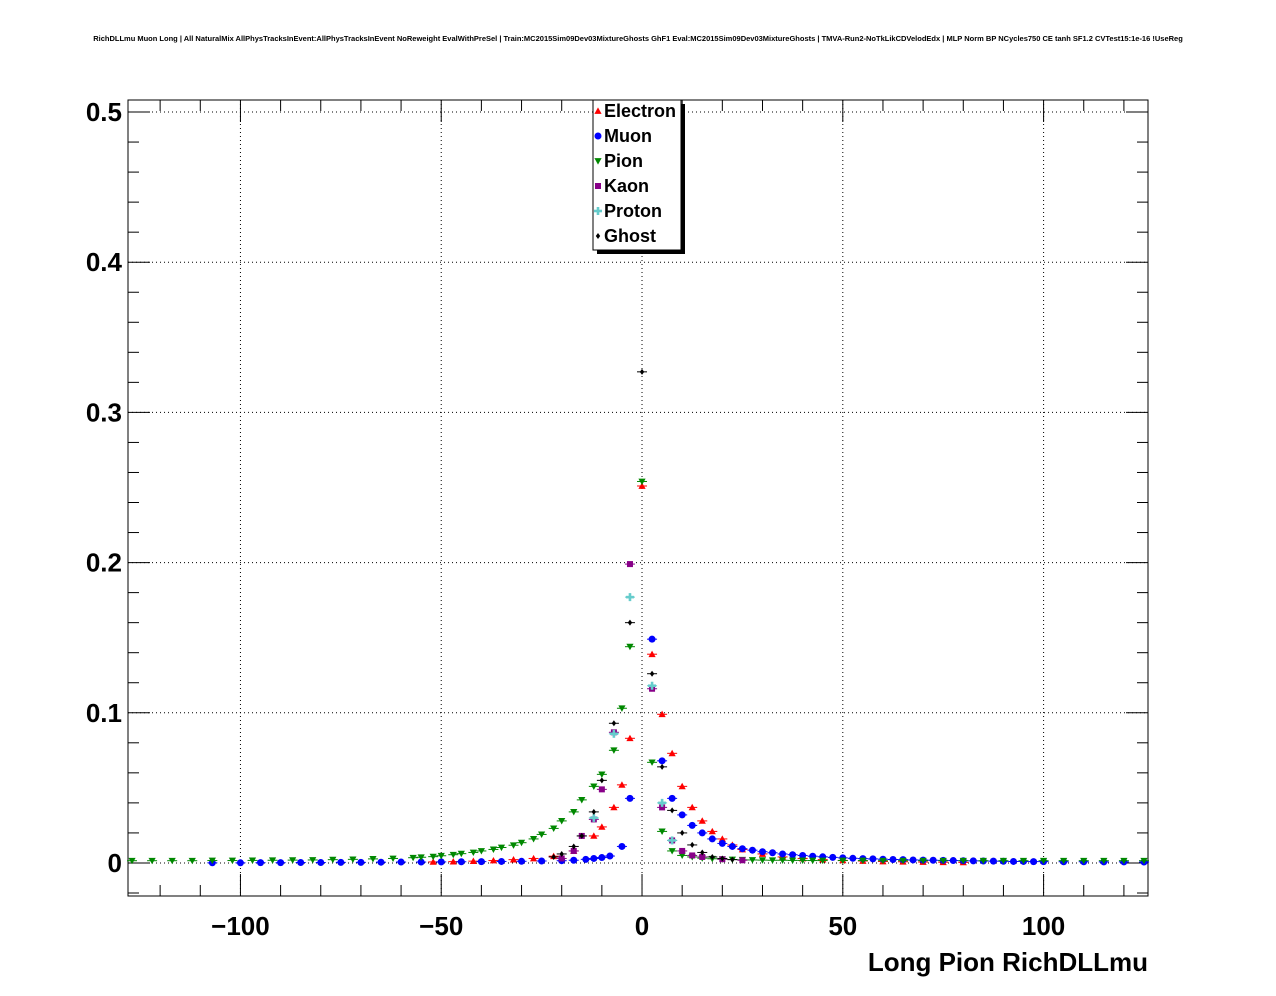 This screenshot has width=1276, height=996. What do you see at coordinates (1043, 926) in the screenshot?
I see `x-tick-label: 100` at bounding box center [1043, 926].